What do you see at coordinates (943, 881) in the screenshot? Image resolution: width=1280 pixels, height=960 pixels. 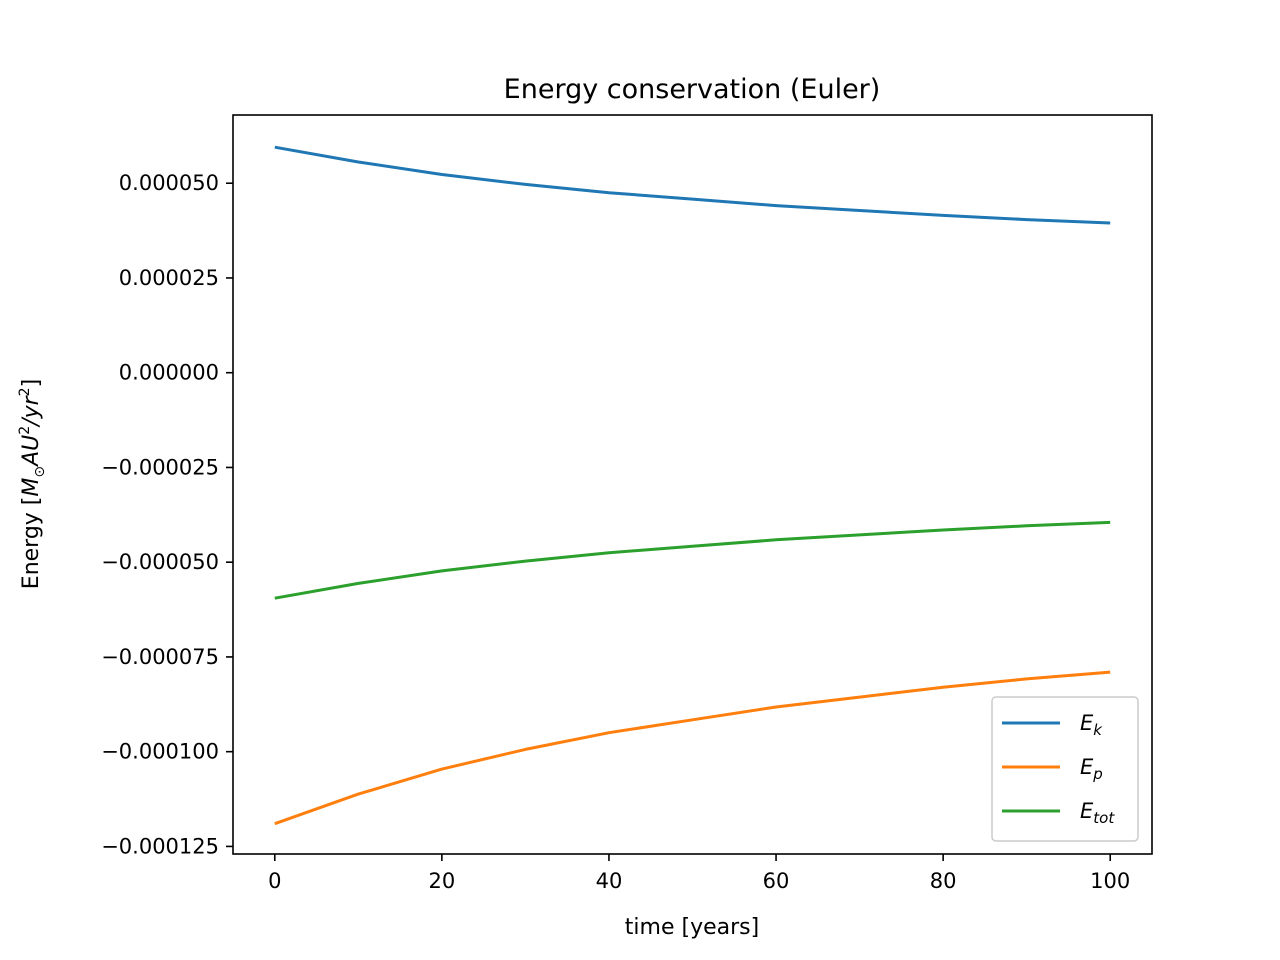 I see `x-tick-label: 80` at bounding box center [943, 881].